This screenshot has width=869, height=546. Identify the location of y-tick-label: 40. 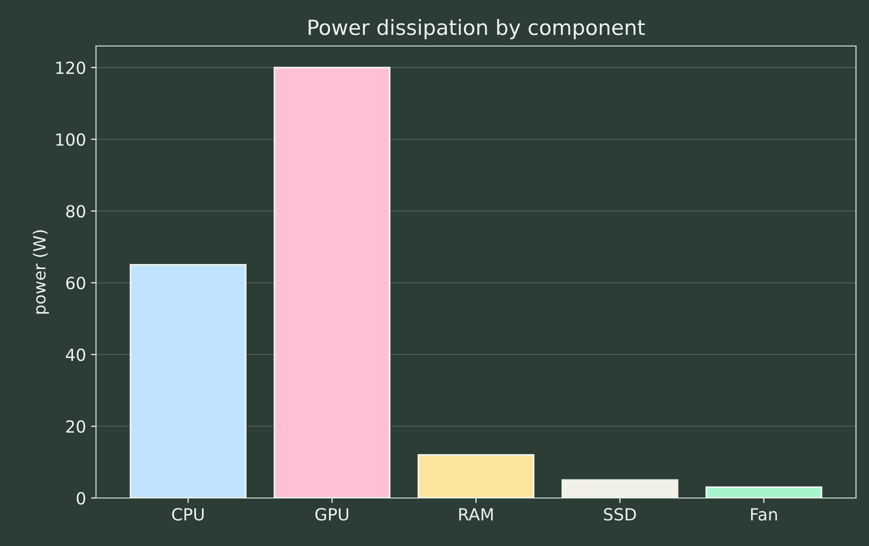
(76, 355).